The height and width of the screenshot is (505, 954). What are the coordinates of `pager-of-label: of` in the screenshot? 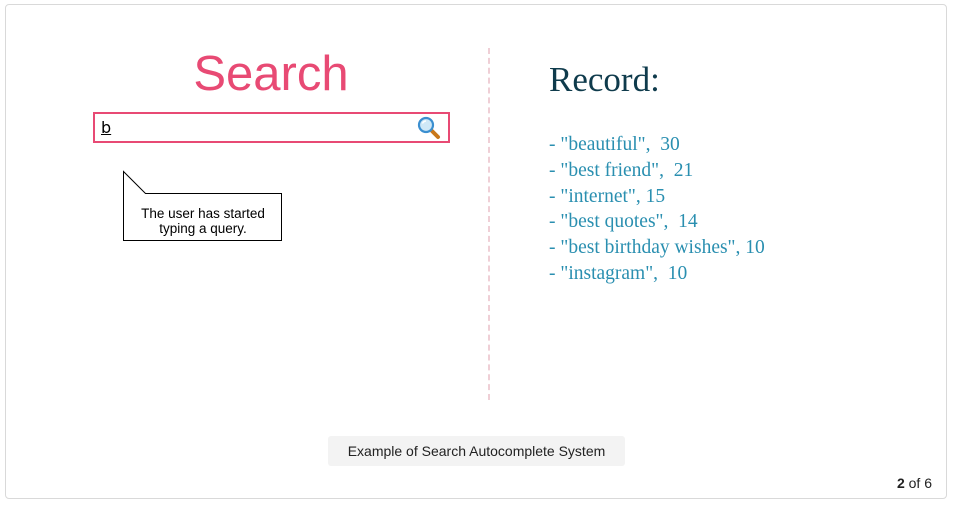 It's located at (914, 483).